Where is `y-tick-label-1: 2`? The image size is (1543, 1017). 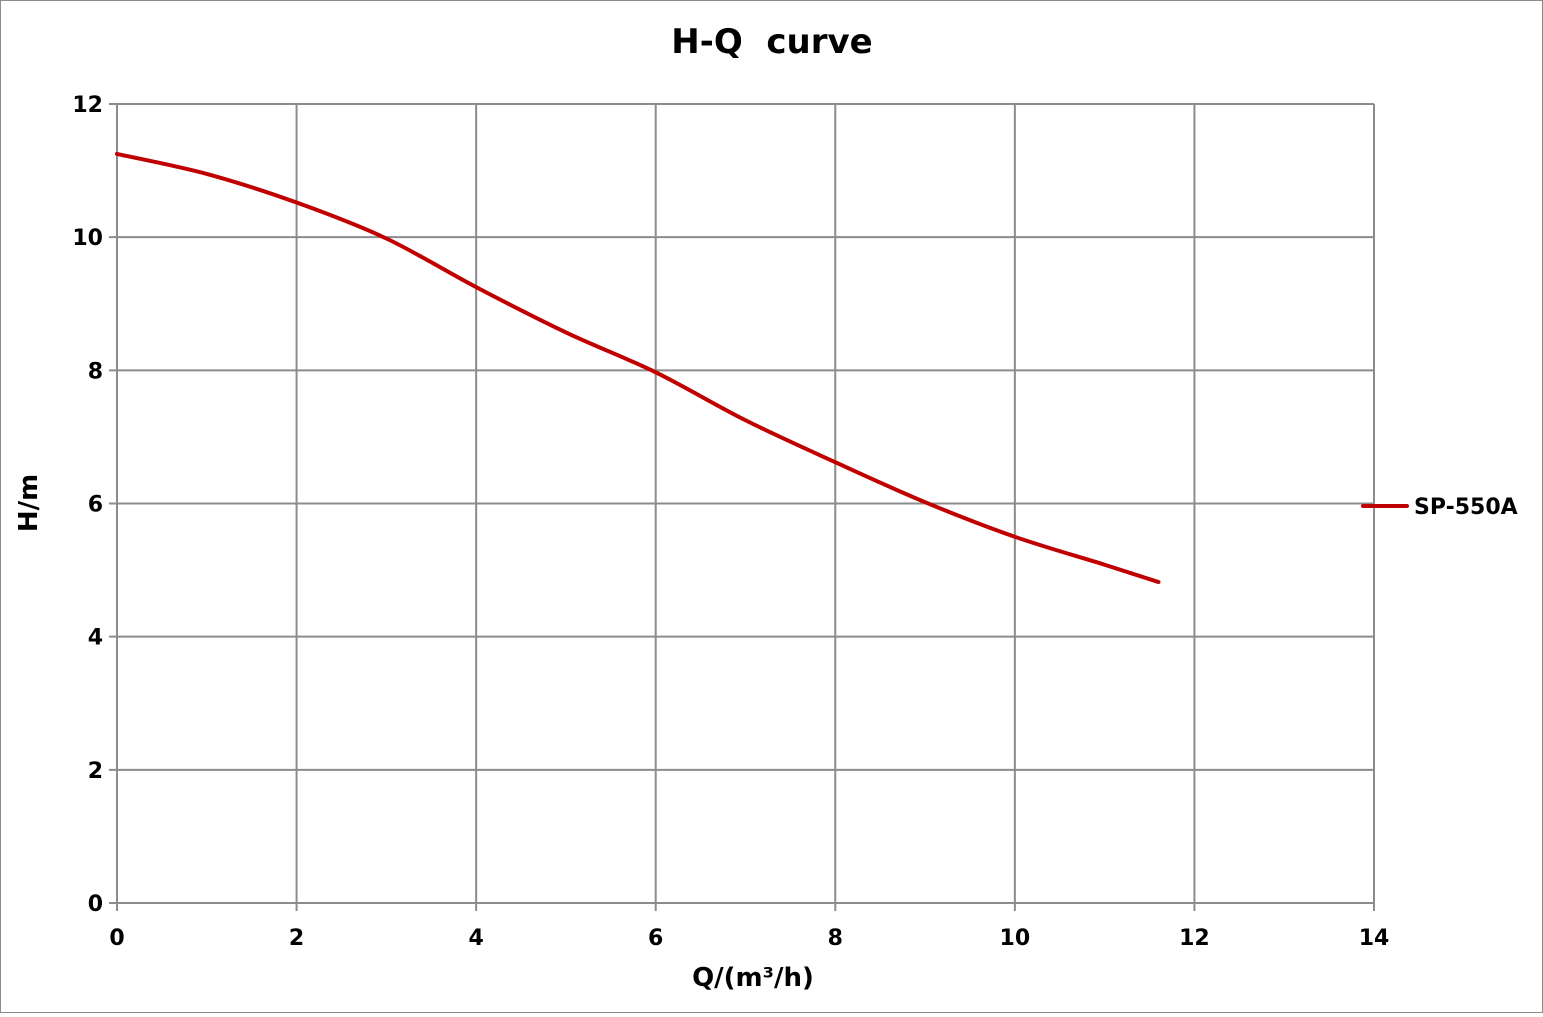
y-tick-label-1: 2 is located at coordinates (95, 771).